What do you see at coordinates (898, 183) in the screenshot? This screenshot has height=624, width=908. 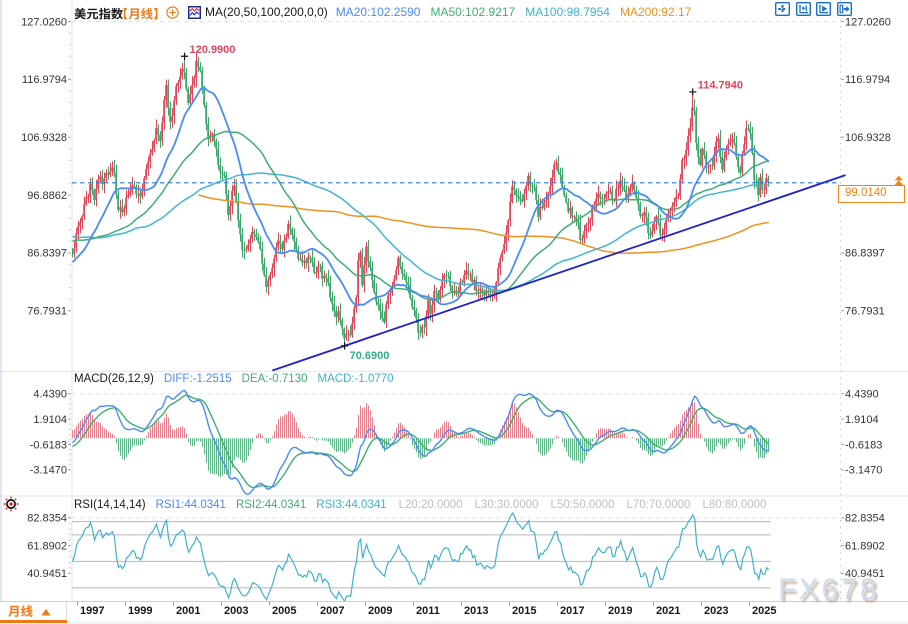 I see `chart-element` at bounding box center [898, 183].